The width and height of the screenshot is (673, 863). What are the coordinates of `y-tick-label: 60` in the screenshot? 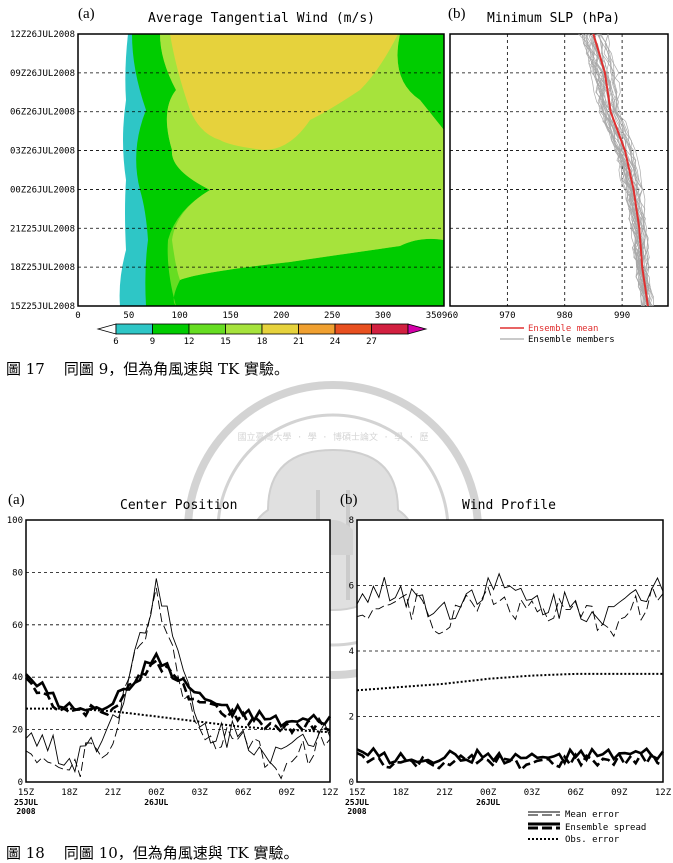 It's located at (17, 626).